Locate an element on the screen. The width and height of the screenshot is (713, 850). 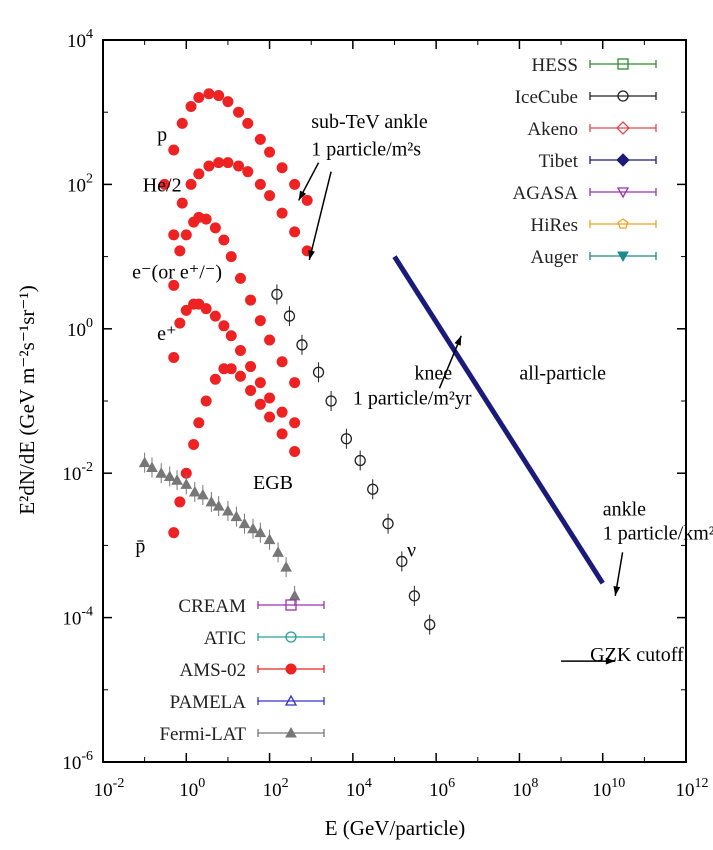
annotation: sub-TeV ankle is located at coordinates (369, 122).